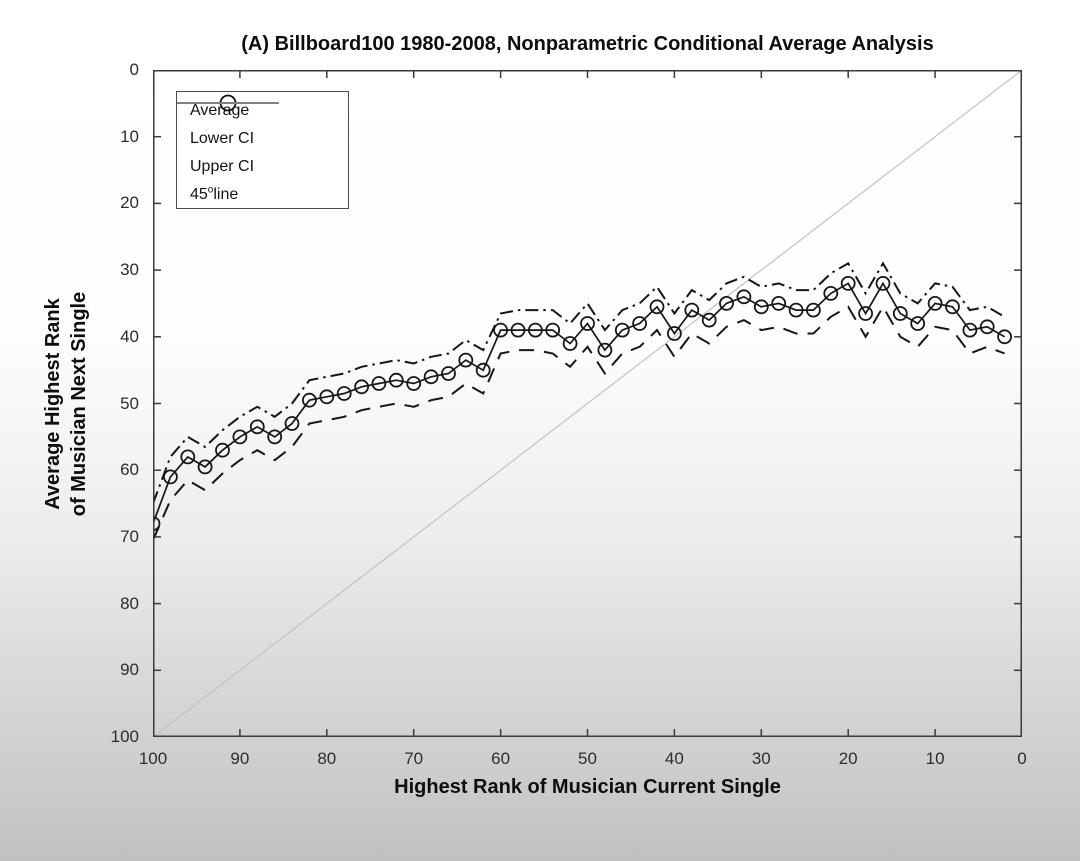  I want to click on x-axis-label: Highest Rank of Musician Current Single, so click(587, 787).